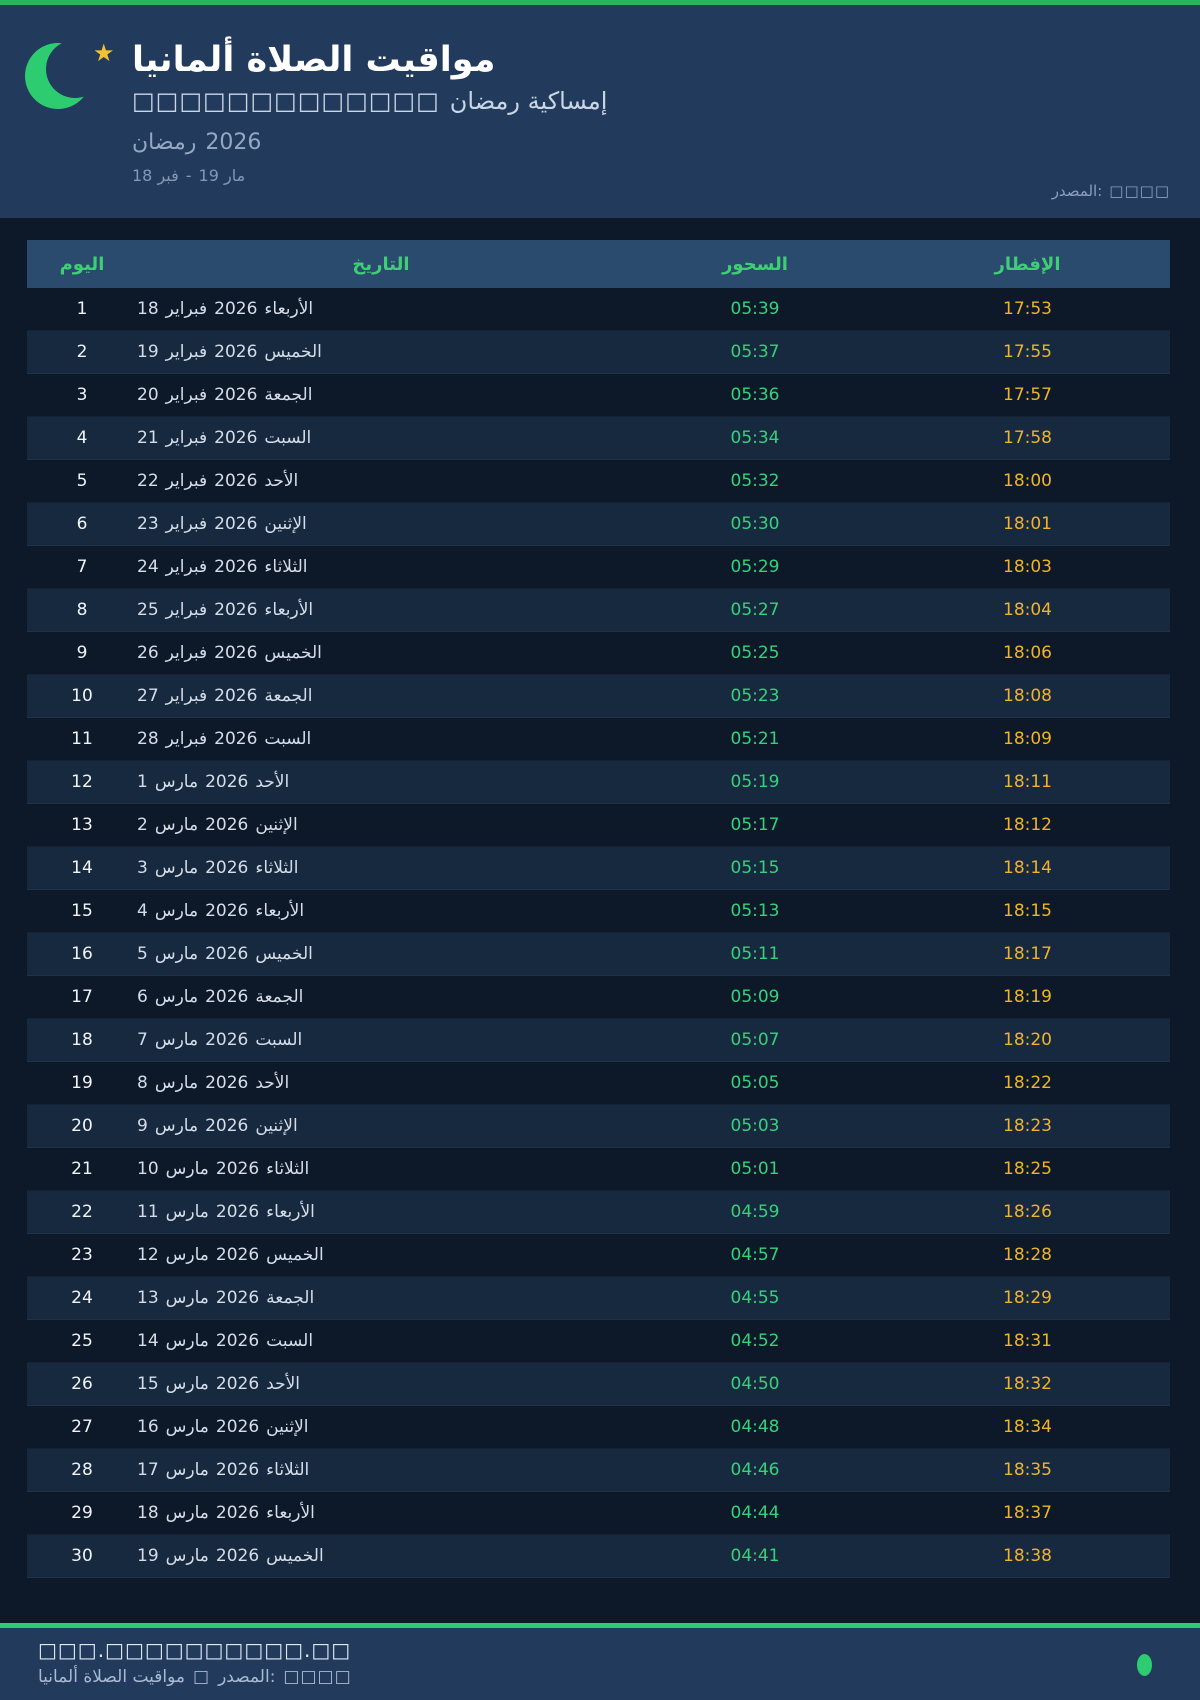 The width and height of the screenshot is (1200, 1700). Describe the element at coordinates (755, 997) in the screenshot. I see `suhoor-time: 05:09` at that location.